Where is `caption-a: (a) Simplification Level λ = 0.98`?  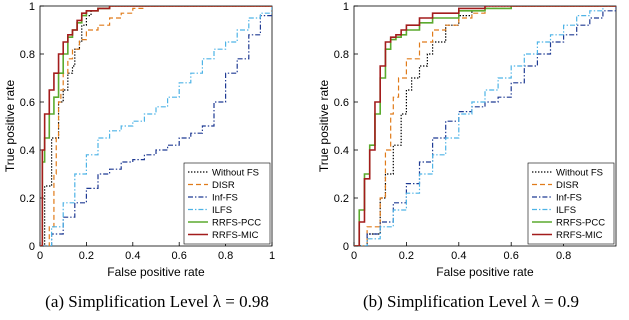 caption-a: (a) Simplification Level λ = 0.98 is located at coordinates (157, 301).